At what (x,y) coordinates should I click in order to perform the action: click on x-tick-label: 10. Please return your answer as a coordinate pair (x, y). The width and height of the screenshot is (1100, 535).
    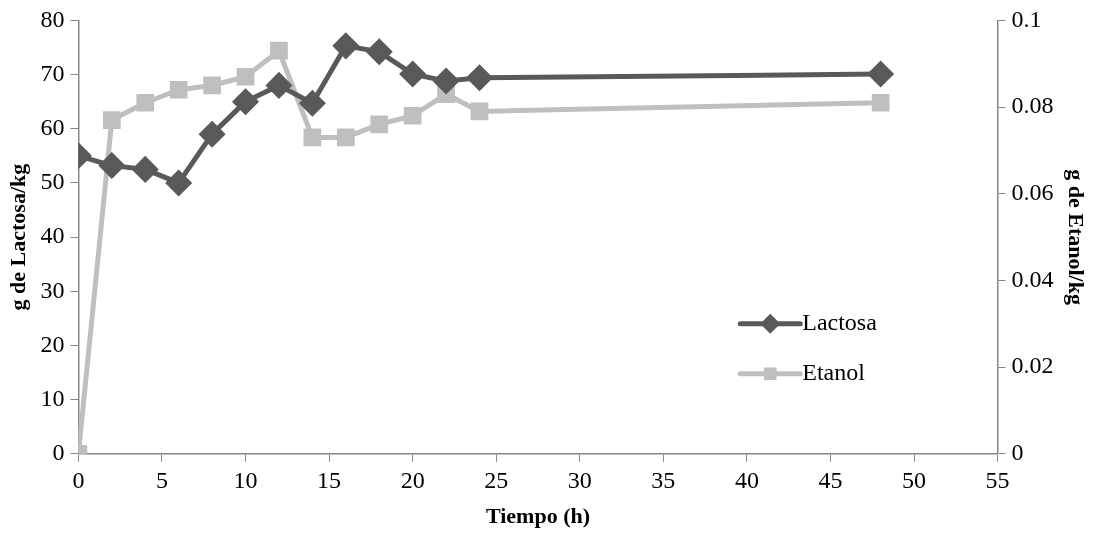
    Looking at the image, I should click on (245, 480).